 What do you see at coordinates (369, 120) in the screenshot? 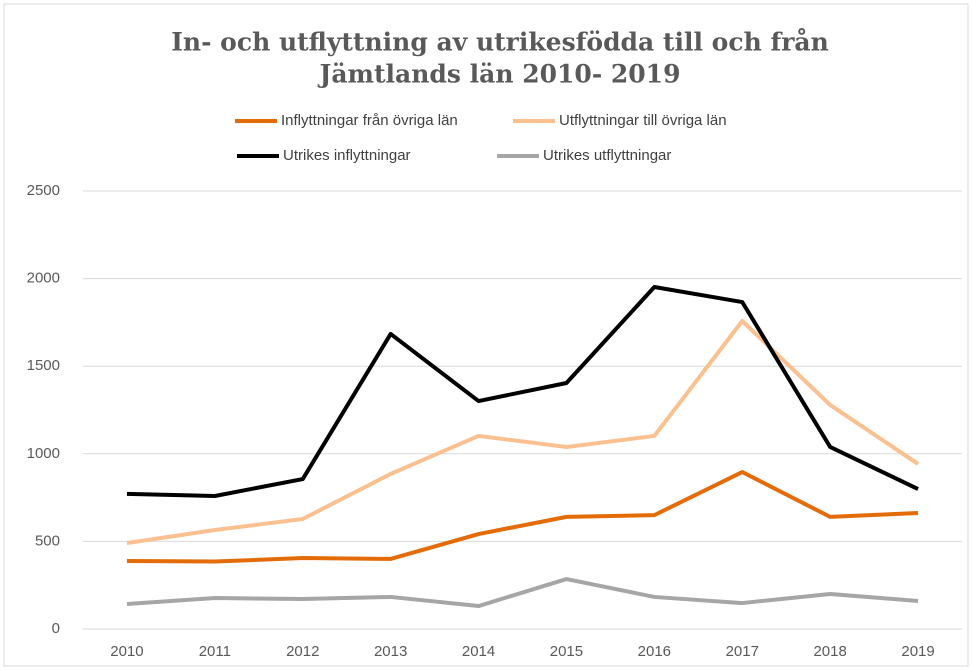
I see `legend-label: Inflyttningar från övriga län` at bounding box center [369, 120].